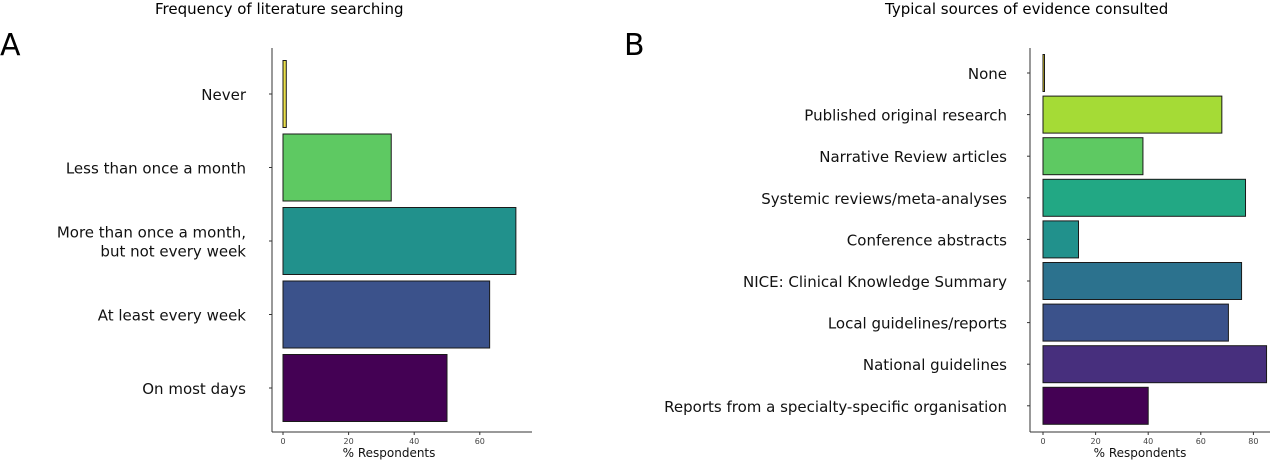 The height and width of the screenshot is (463, 1280). What do you see at coordinates (917, 324) in the screenshot?
I see `category-label: Local guidelines/reports` at bounding box center [917, 324].